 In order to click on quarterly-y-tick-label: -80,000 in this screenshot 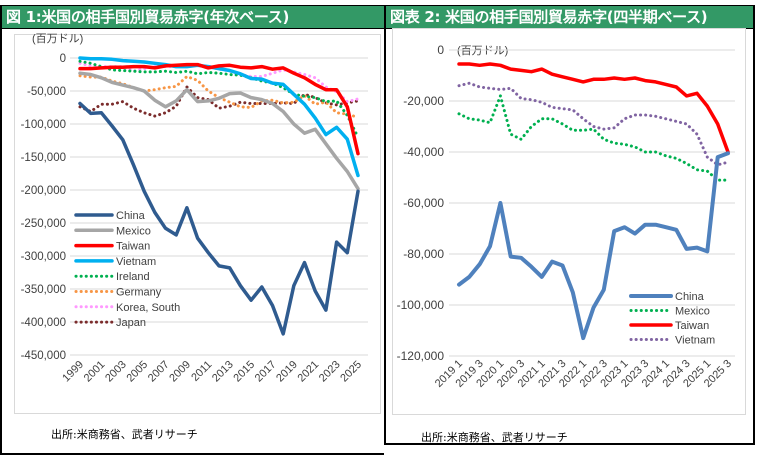, I will do `click(423, 254)`.